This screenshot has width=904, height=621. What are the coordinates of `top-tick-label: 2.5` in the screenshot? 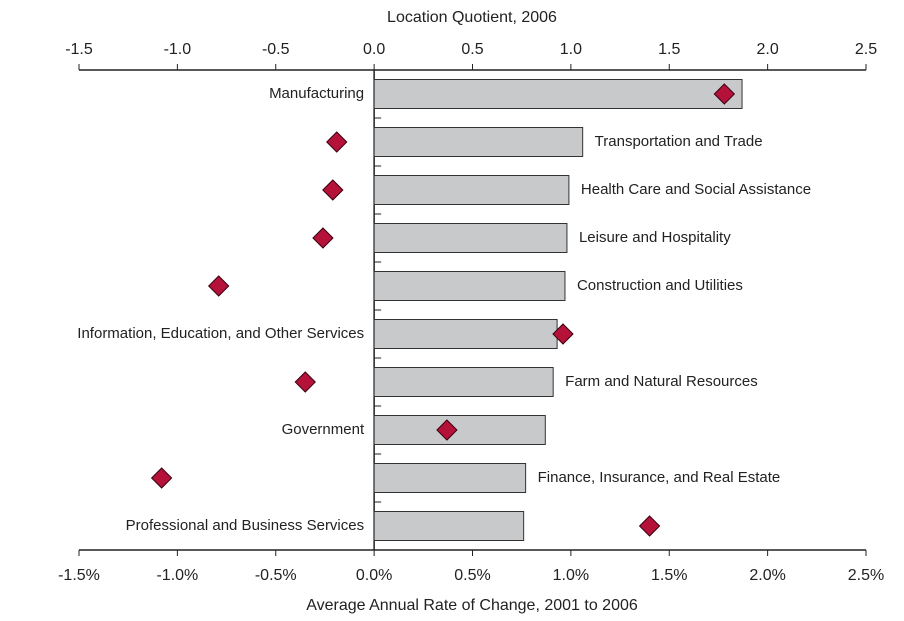 It's located at (866, 49).